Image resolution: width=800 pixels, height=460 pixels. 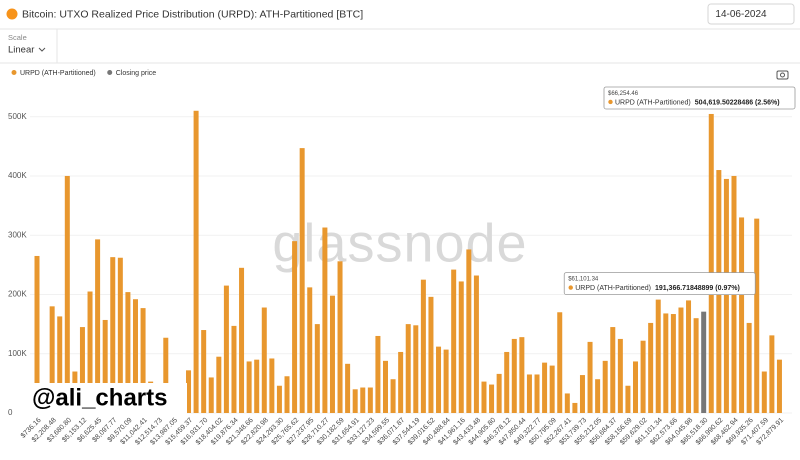 I want to click on date-box, so click(x=751, y=14).